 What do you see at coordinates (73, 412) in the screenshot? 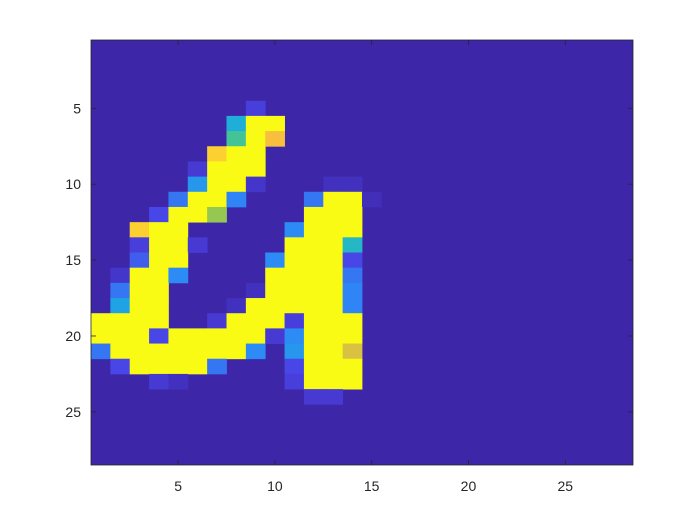
I see `y-tick-label: 25` at bounding box center [73, 412].